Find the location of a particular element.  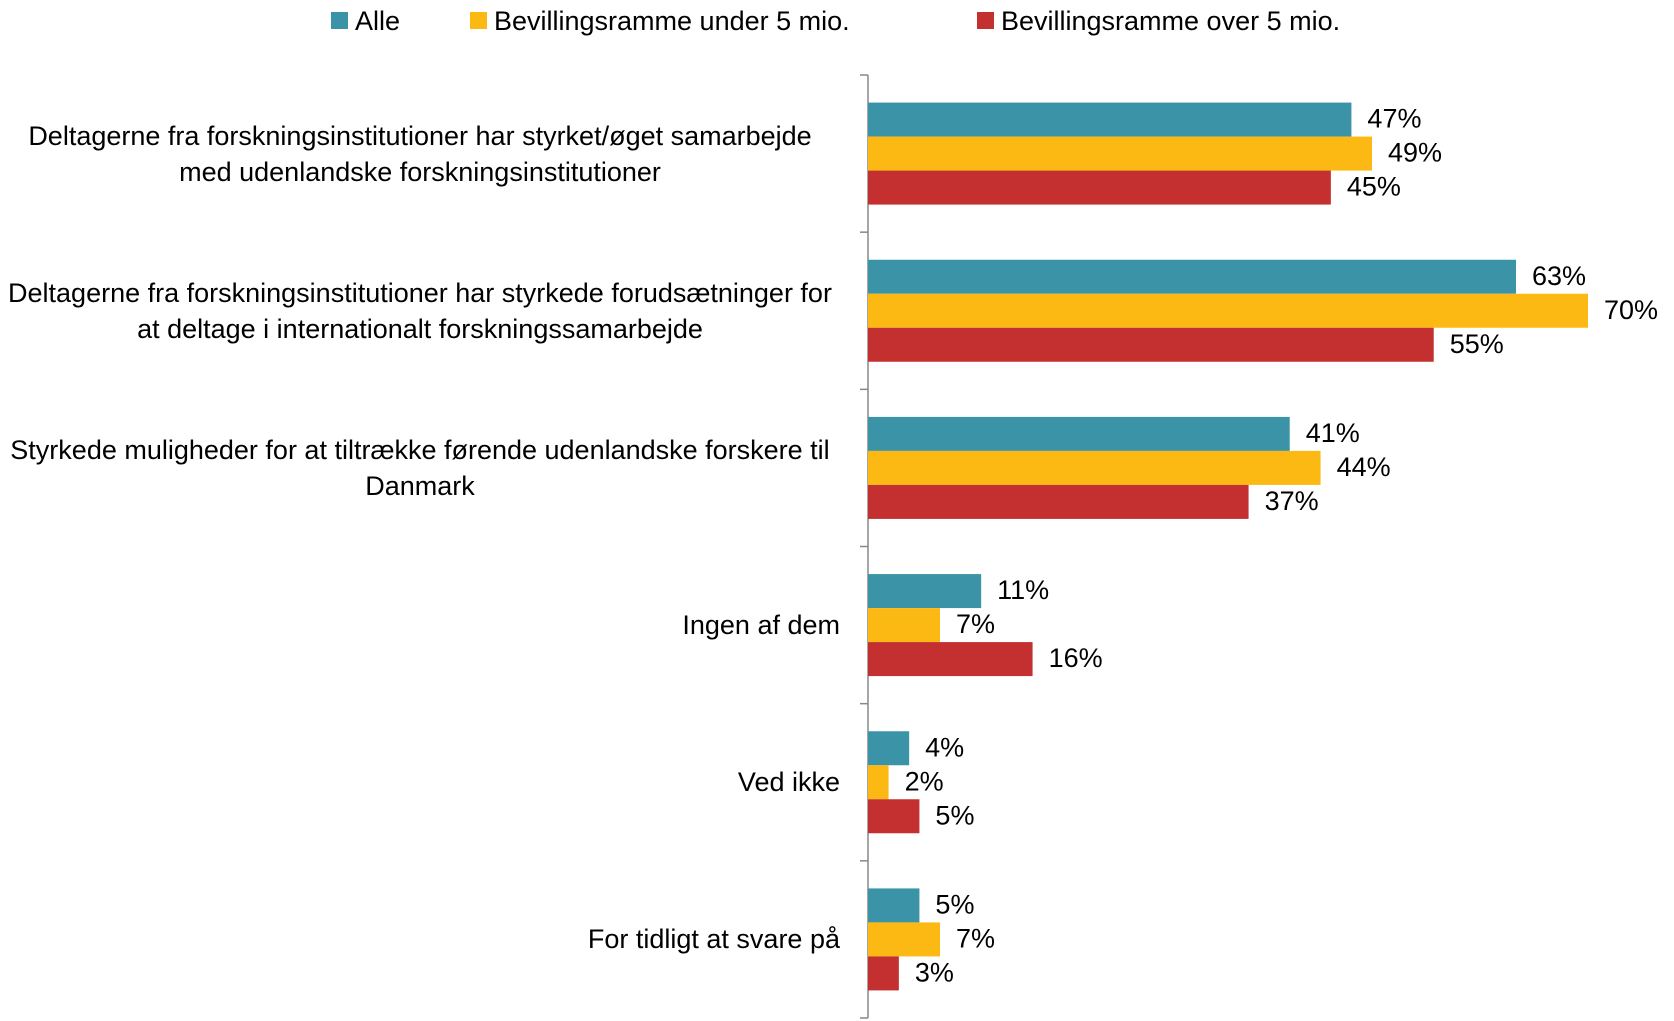

data-label: 63% is located at coordinates (1559, 276).